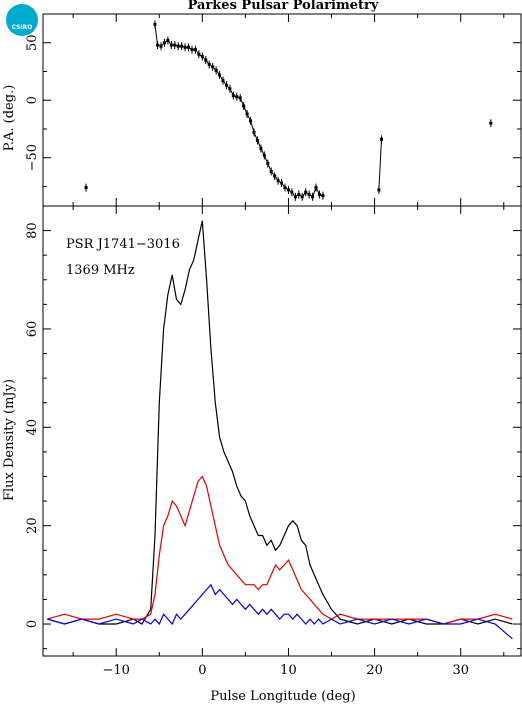 This screenshot has height=710, width=522. Describe the element at coordinates (283, 6) in the screenshot. I see `chart-title: Parkes Pulsar Polarimetry` at that location.